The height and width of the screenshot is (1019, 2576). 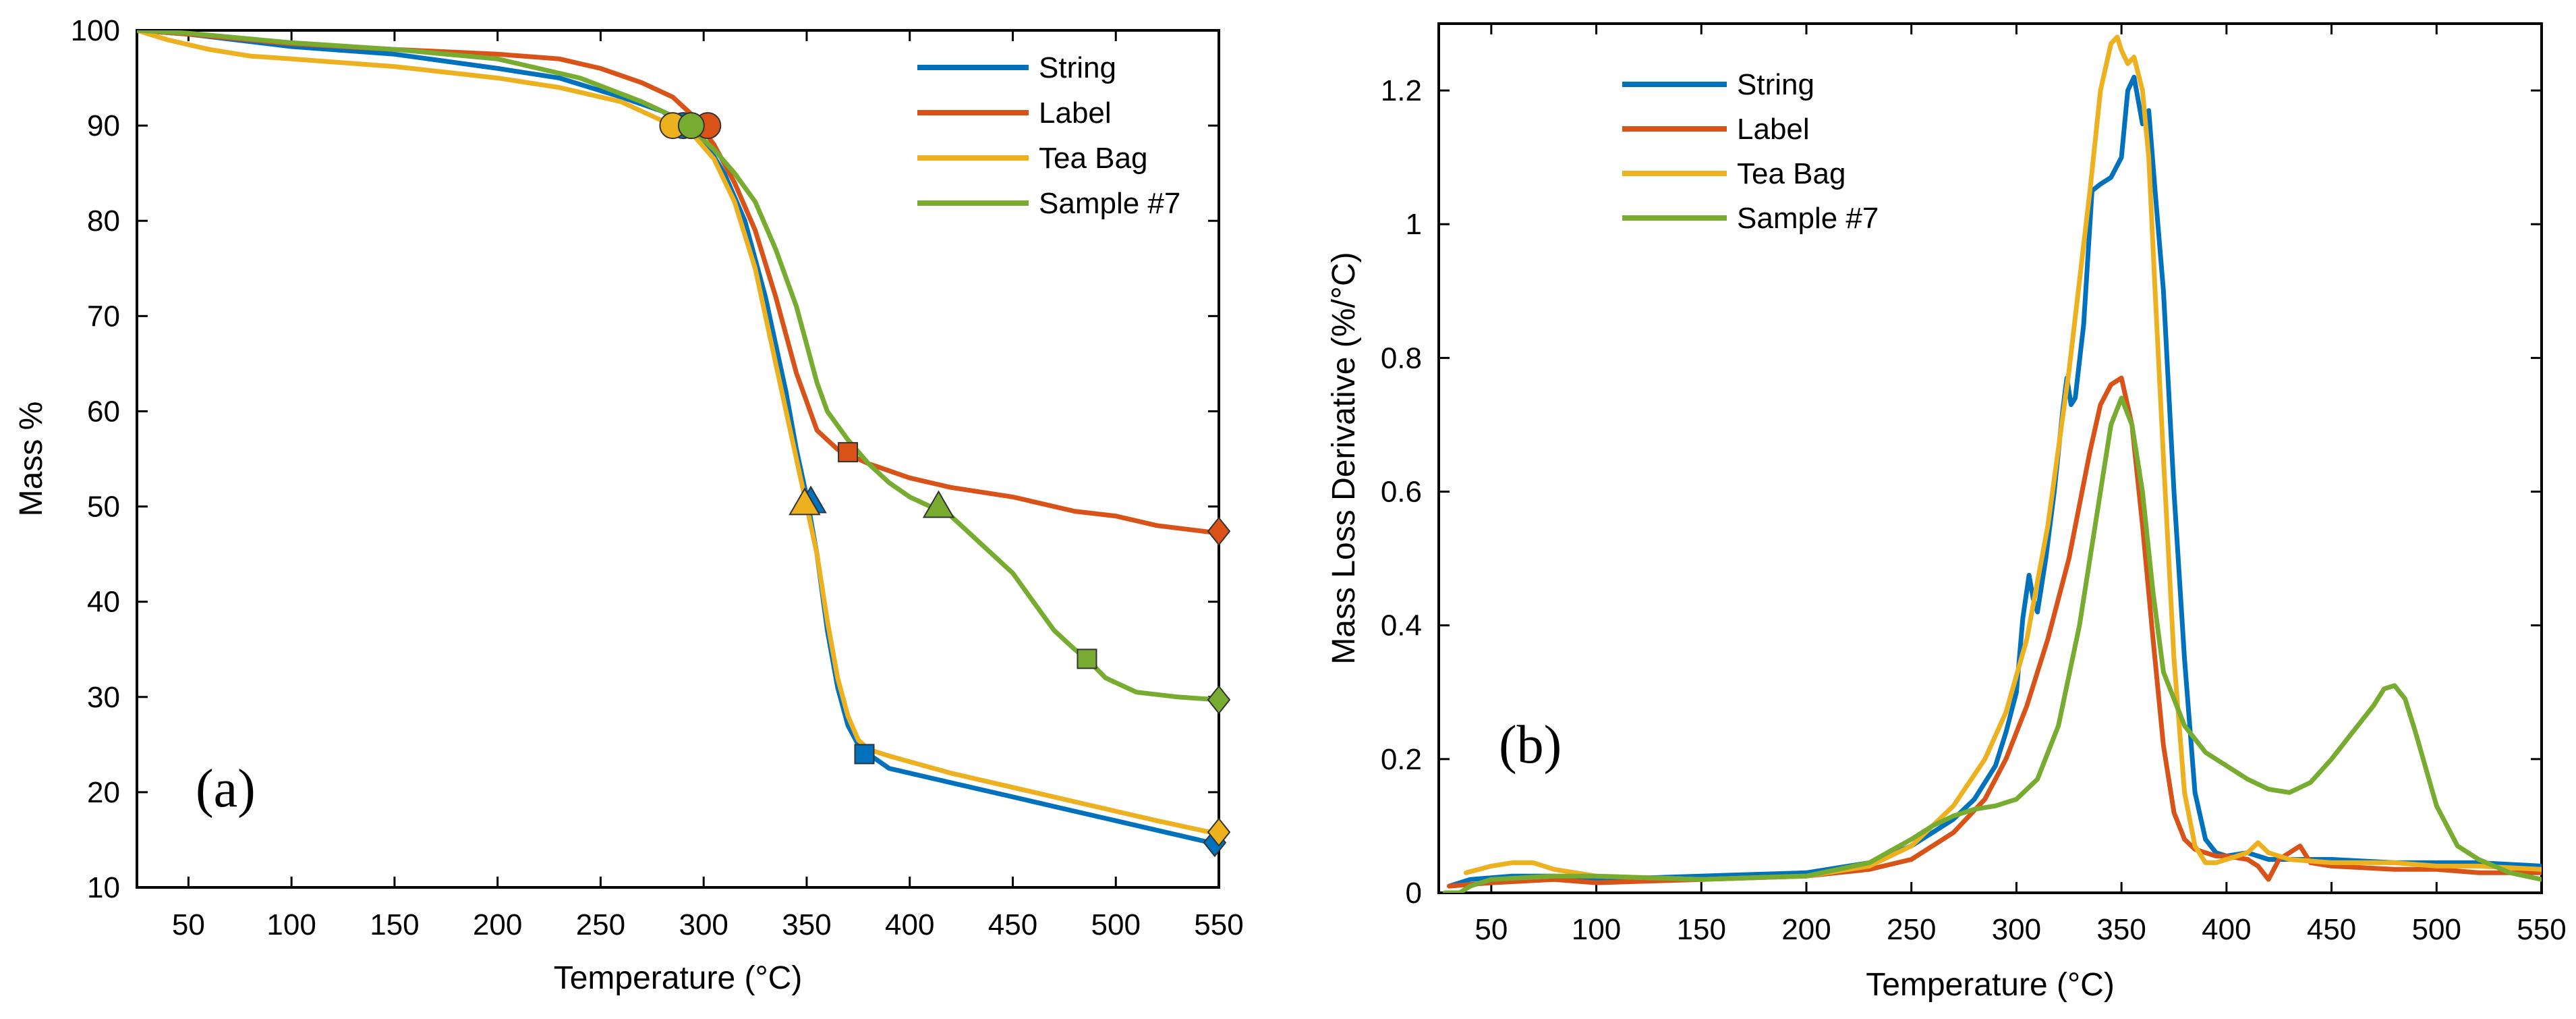 I want to click on y-tick-label: 50, so click(x=103, y=507).